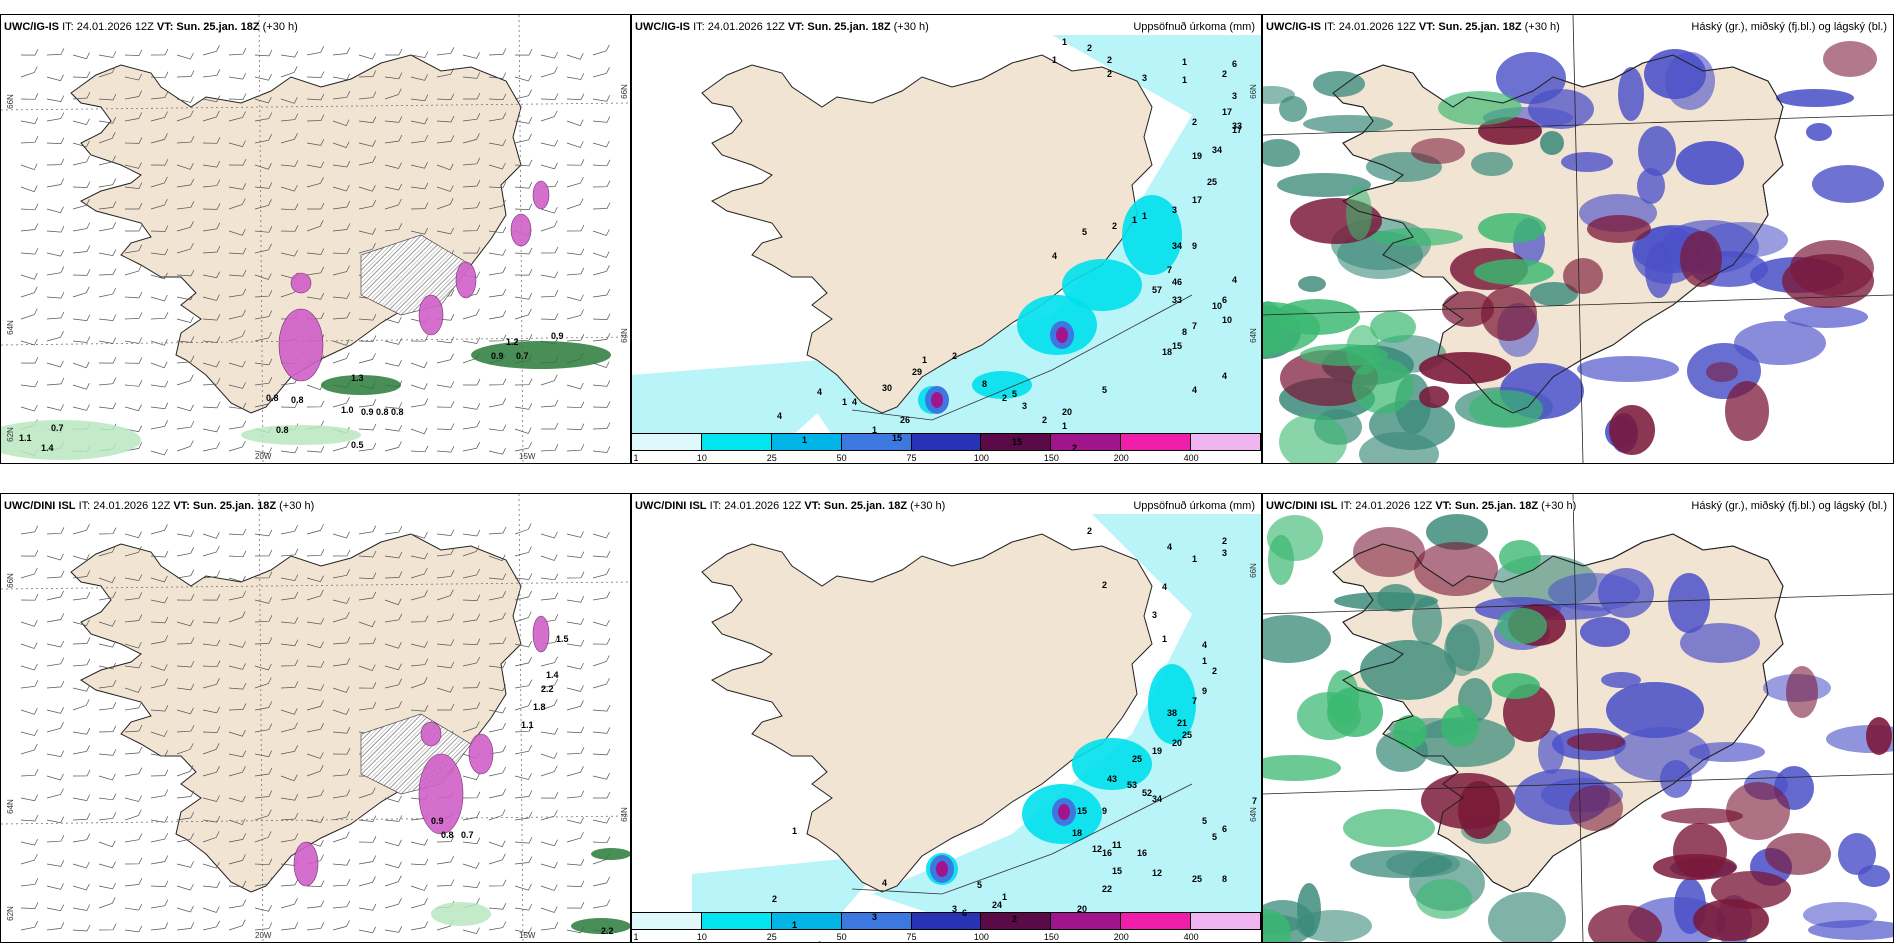 The width and height of the screenshot is (1900, 950). I want to click on vt-label: VT:, so click(1427, 27).